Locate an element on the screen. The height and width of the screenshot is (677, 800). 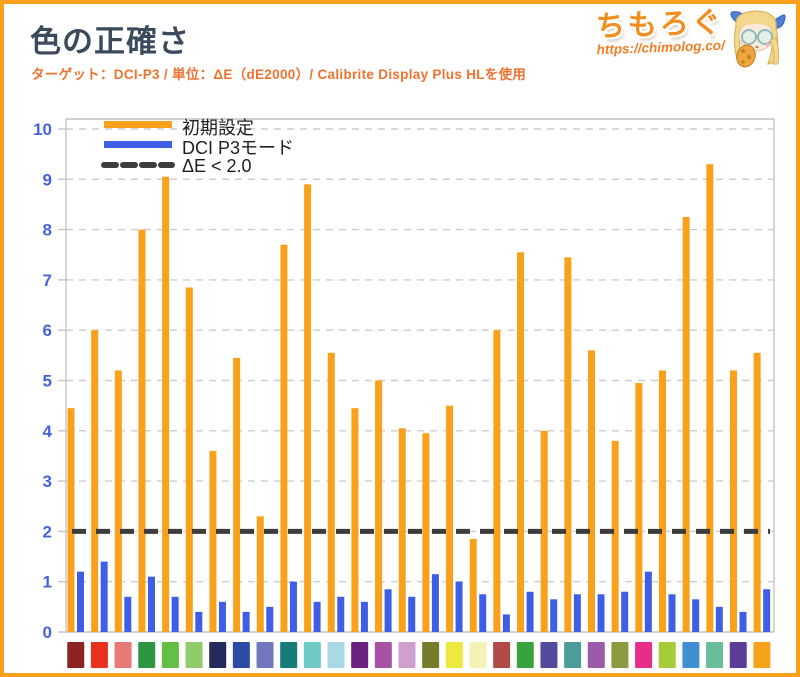
y-axis-label-6: 6 is located at coordinates (47, 330).